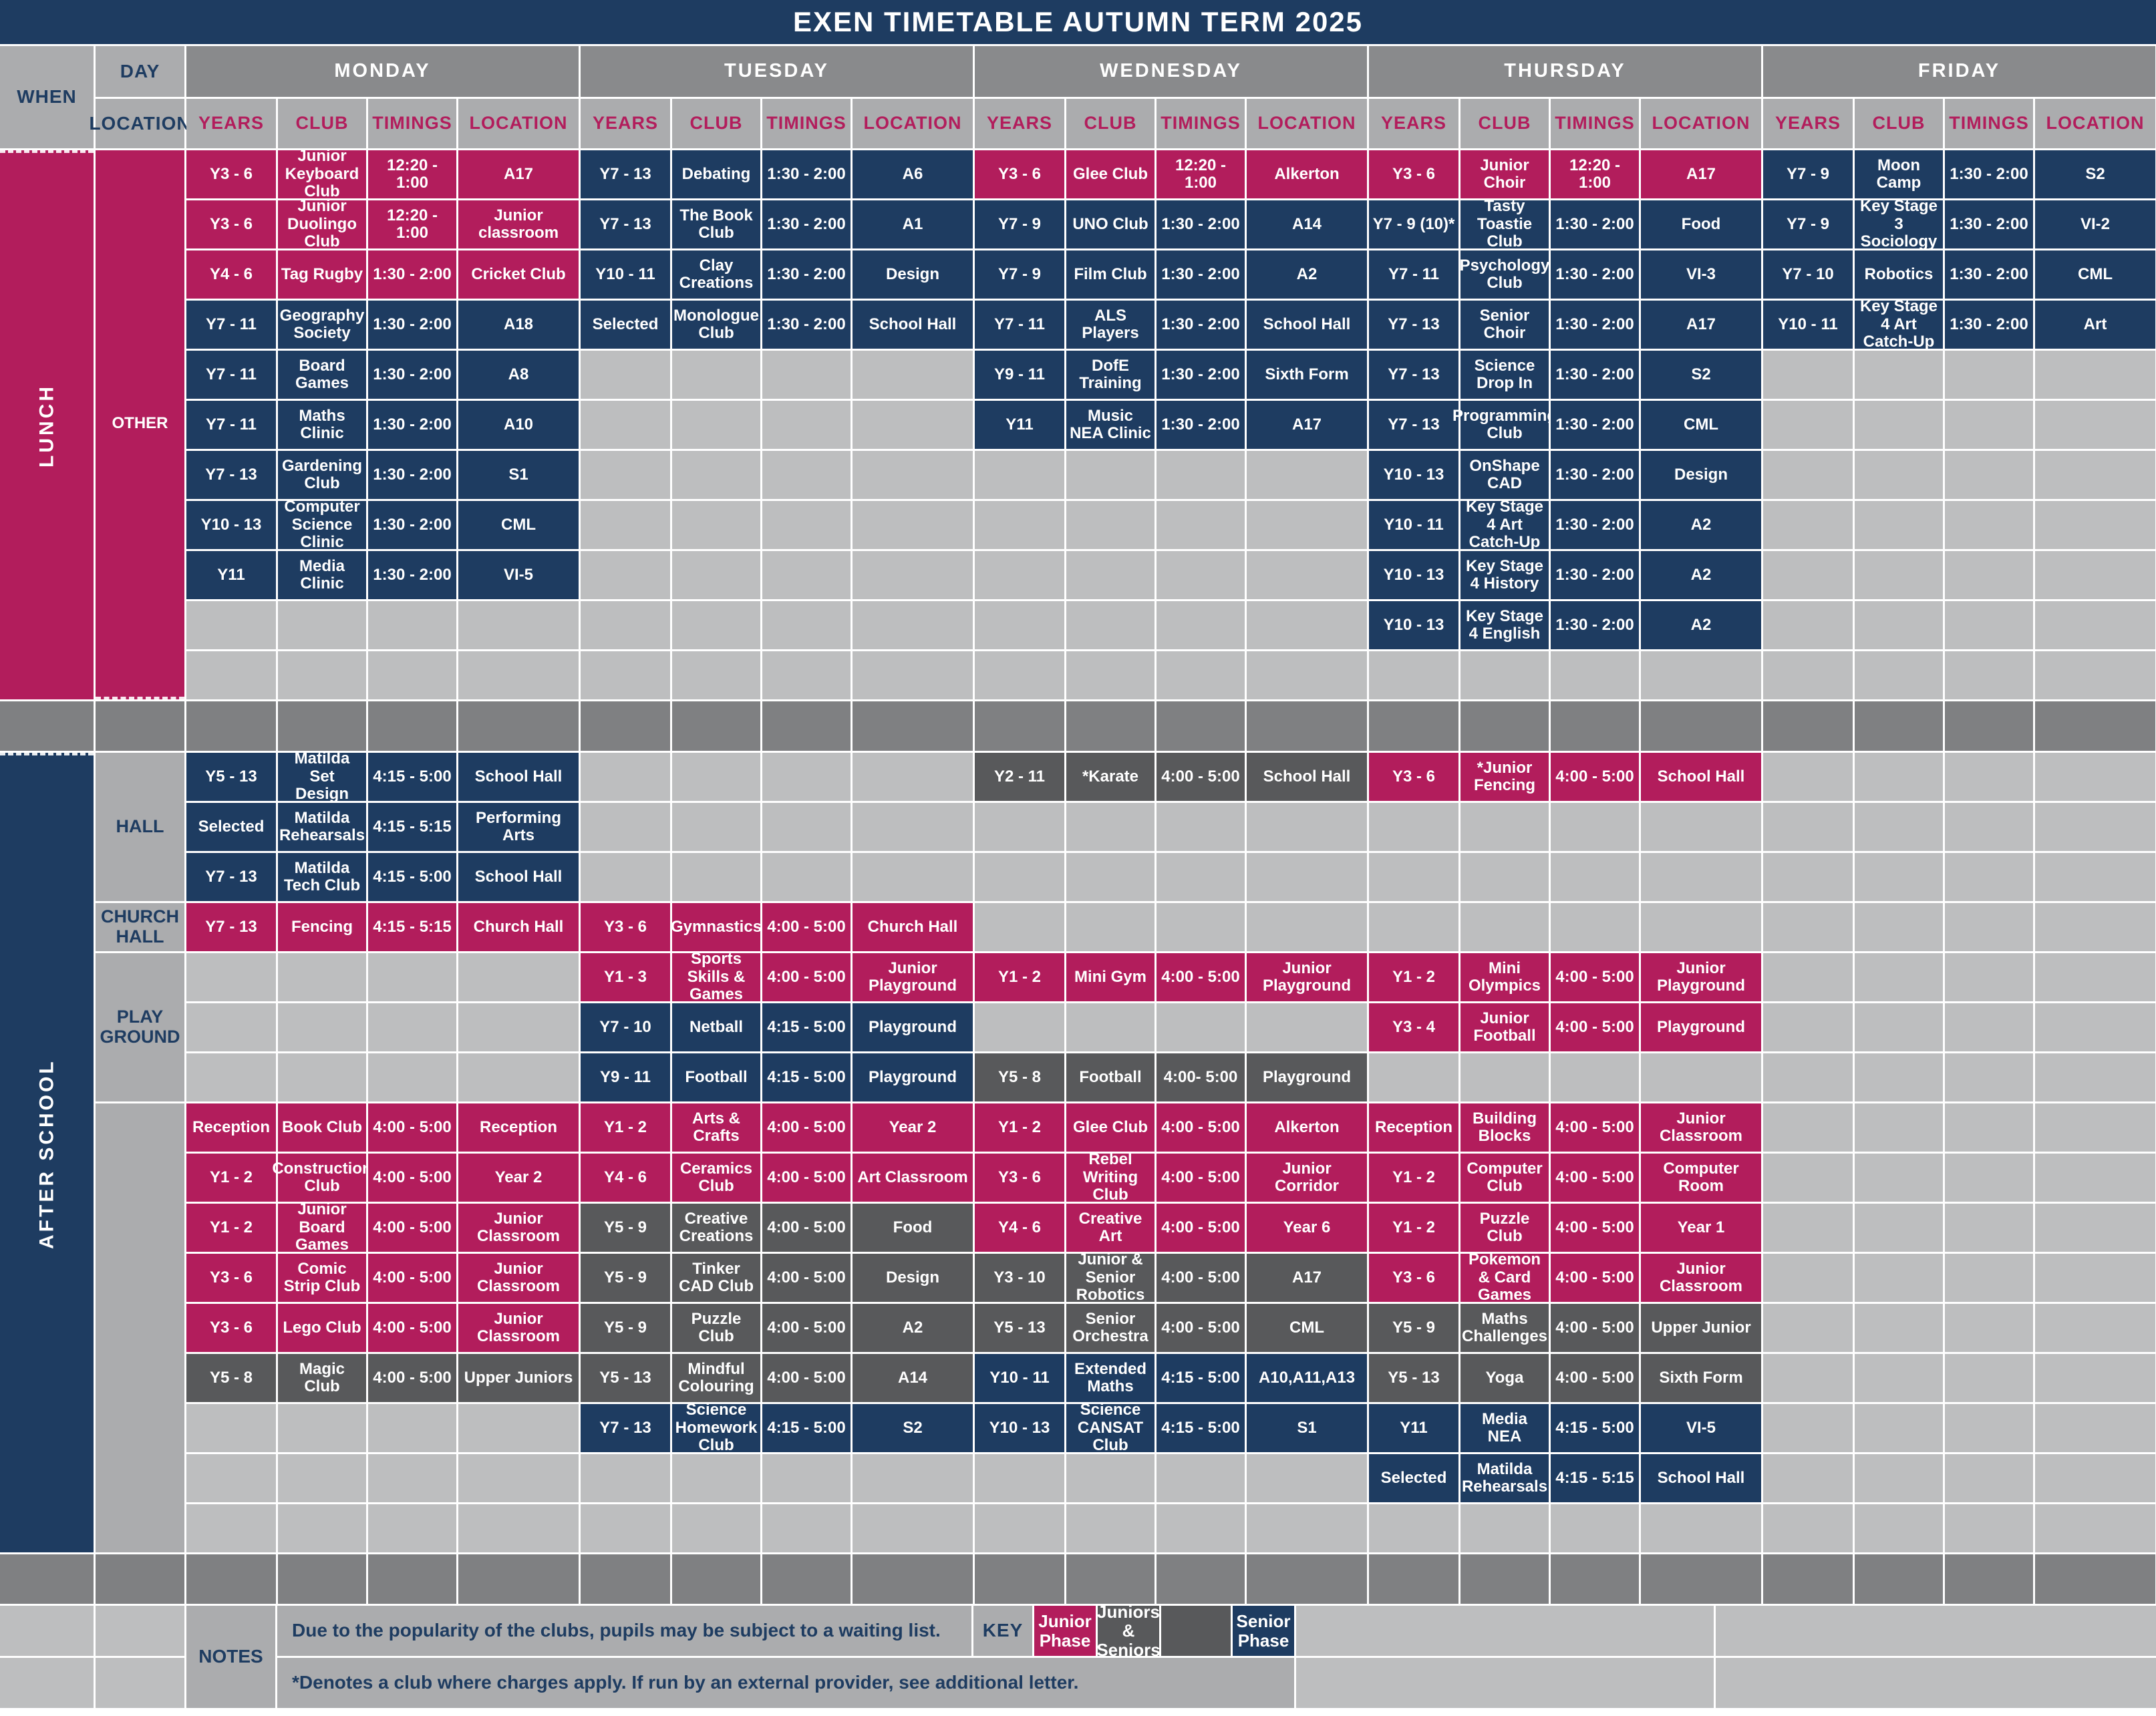  What do you see at coordinates (625, 1528) in the screenshot?
I see `empty-cell-after-school-day1-r15-years` at bounding box center [625, 1528].